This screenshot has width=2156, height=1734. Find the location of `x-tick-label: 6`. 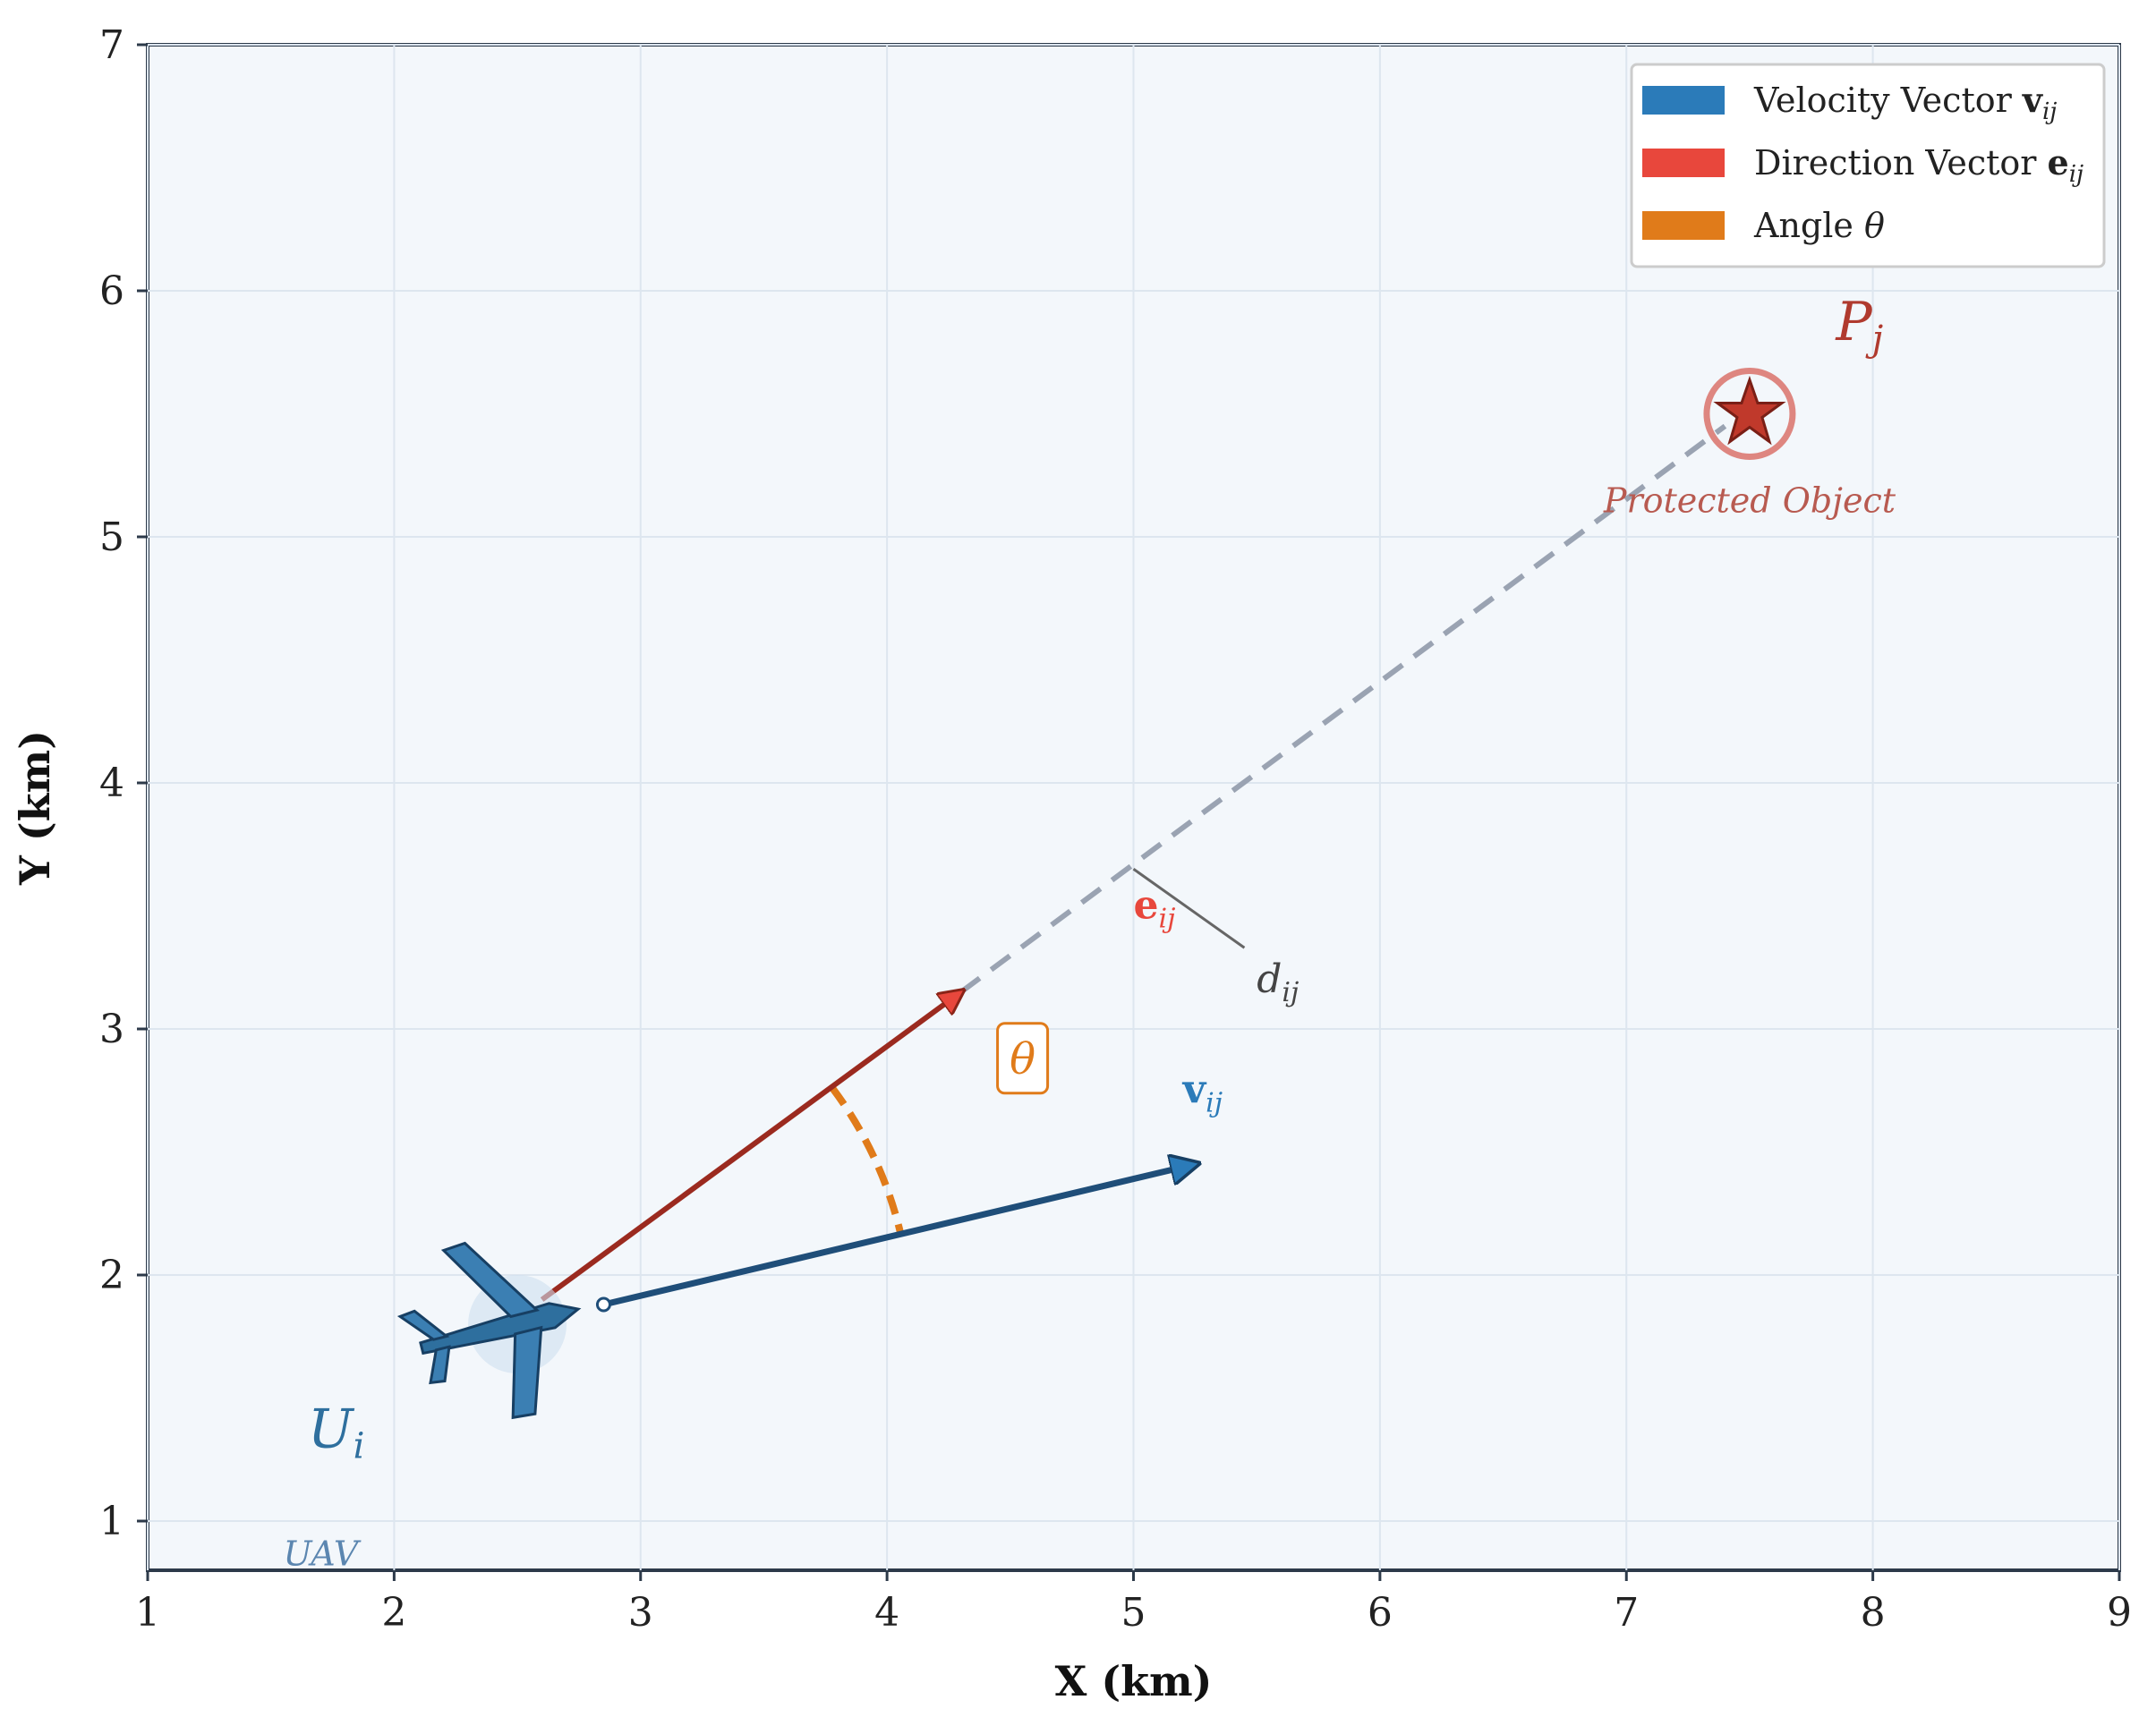

x-tick-label: 6 is located at coordinates (1380, 1613).